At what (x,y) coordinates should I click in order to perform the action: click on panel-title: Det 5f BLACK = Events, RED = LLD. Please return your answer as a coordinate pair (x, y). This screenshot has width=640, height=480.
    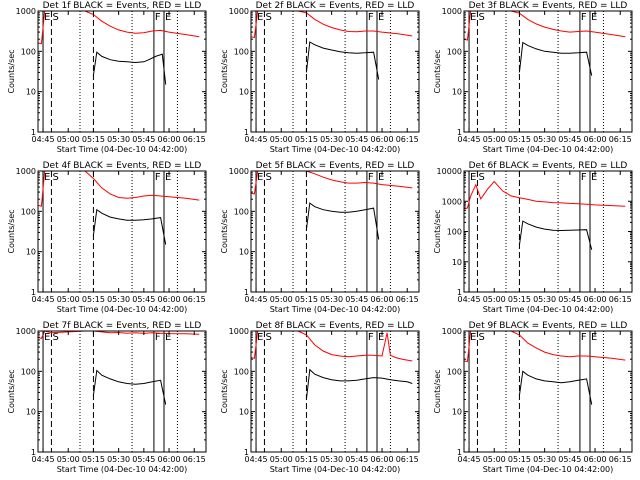
    Looking at the image, I should click on (335, 166).